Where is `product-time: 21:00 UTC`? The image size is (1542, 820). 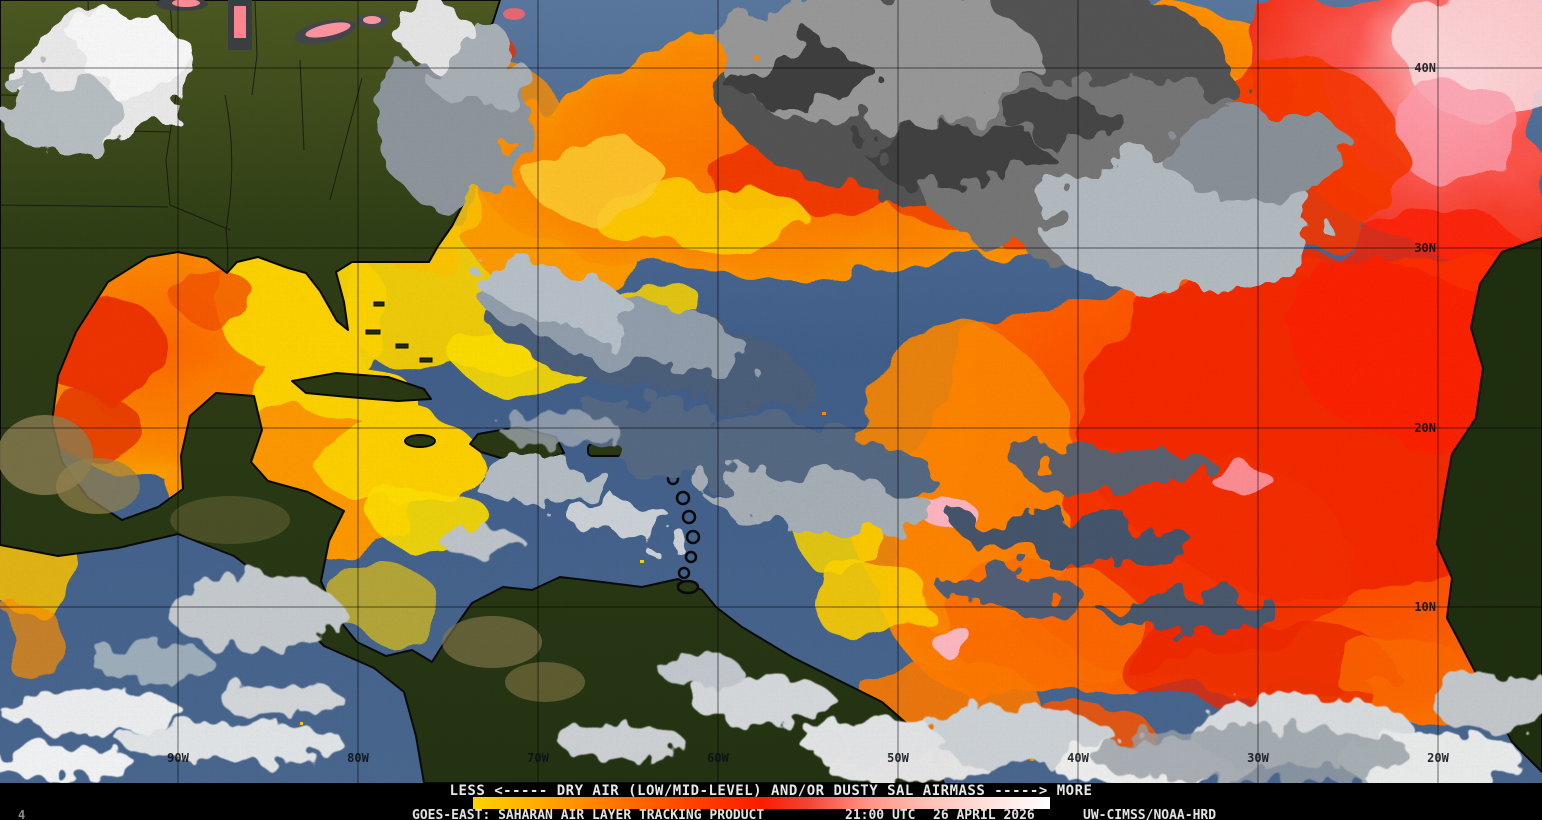 product-time: 21:00 UTC is located at coordinates (880, 814).